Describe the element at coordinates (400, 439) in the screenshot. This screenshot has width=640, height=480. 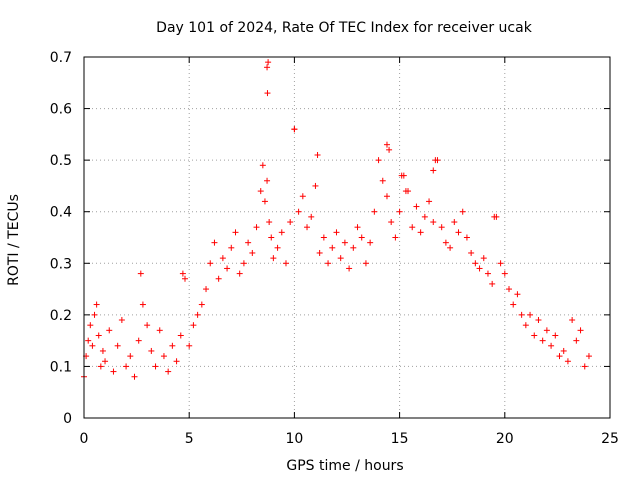
I see `x-tick-label: 15` at that location.